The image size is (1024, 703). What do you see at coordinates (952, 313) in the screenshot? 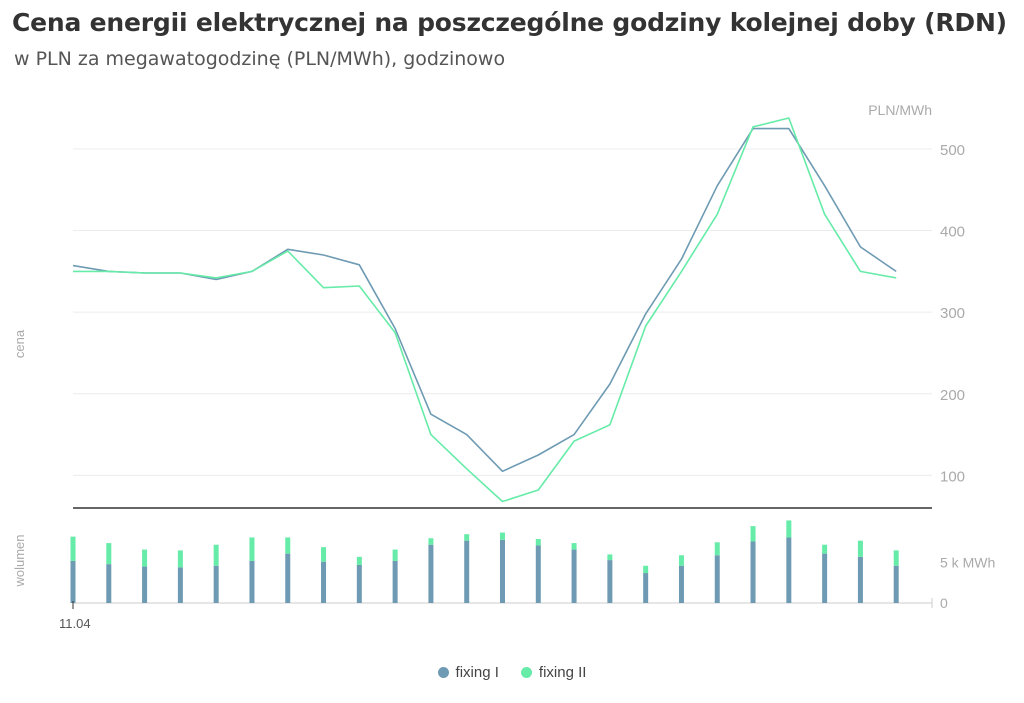
I see `y-tick-label: 300` at bounding box center [952, 313].